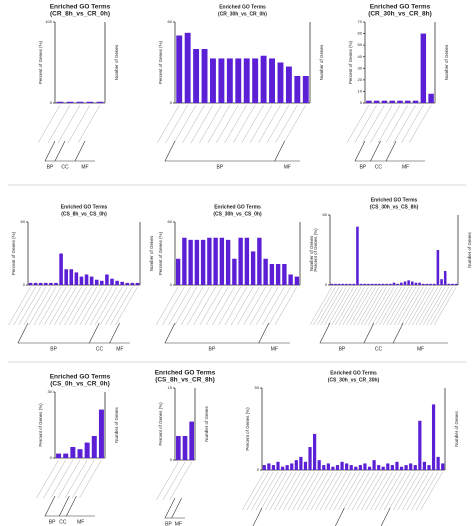 The height and width of the screenshot is (526, 474). I want to click on y-tick-label: 40, so click(360, 56).